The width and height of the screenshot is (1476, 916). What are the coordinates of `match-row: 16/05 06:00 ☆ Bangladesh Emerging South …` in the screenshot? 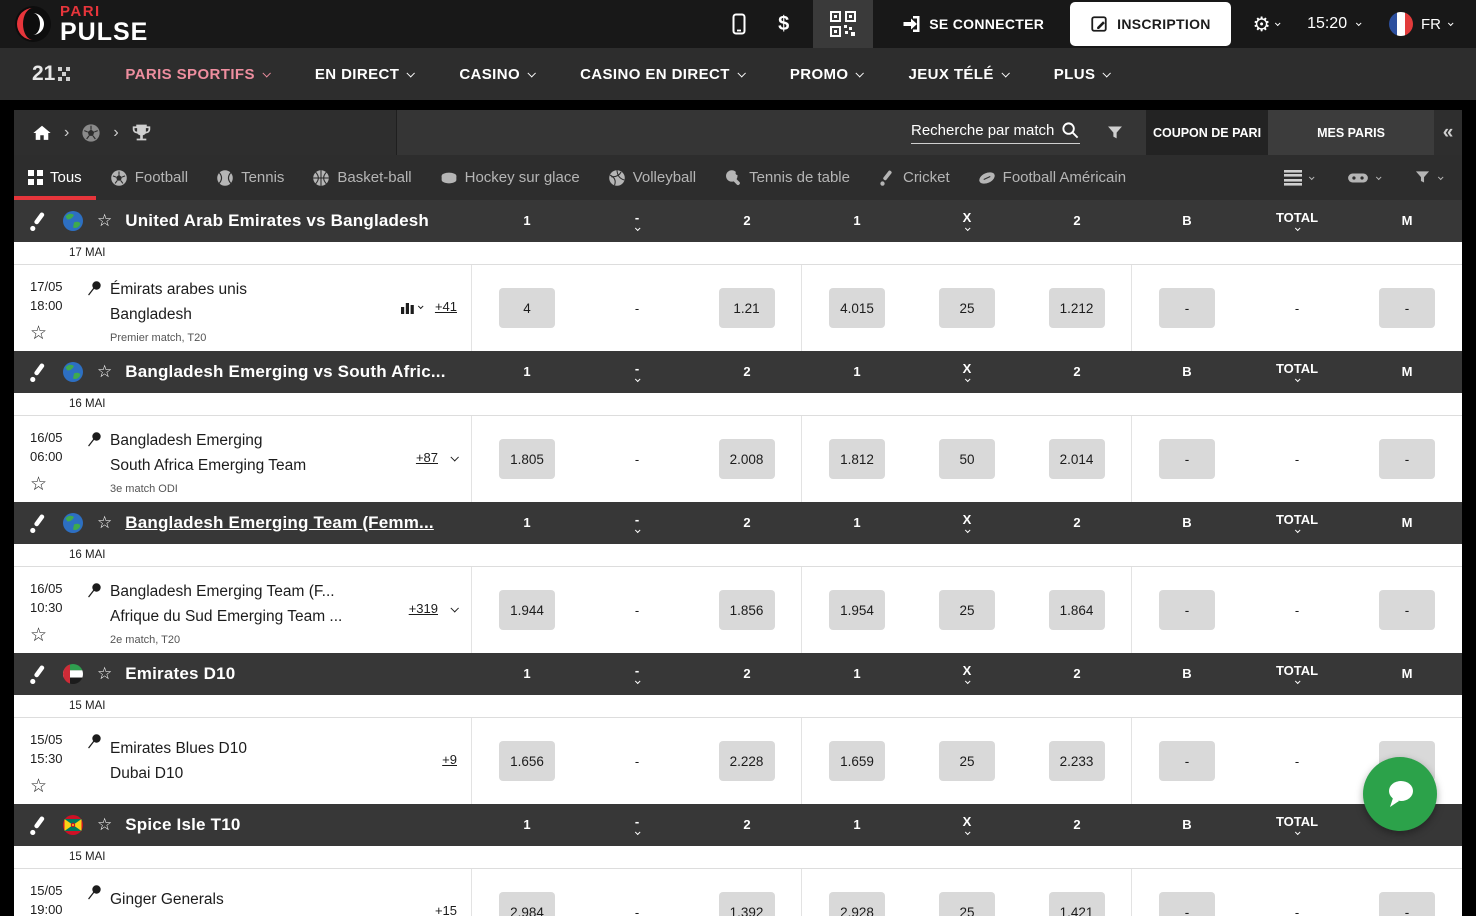 It's located at (738, 459).